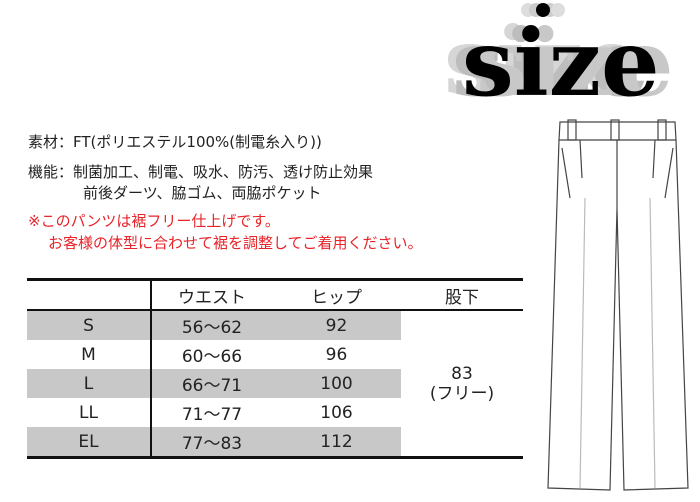 This screenshot has width=700, height=502. I want to click on table-row: S 56〜62 92 83 (フリー), so click(275, 357).